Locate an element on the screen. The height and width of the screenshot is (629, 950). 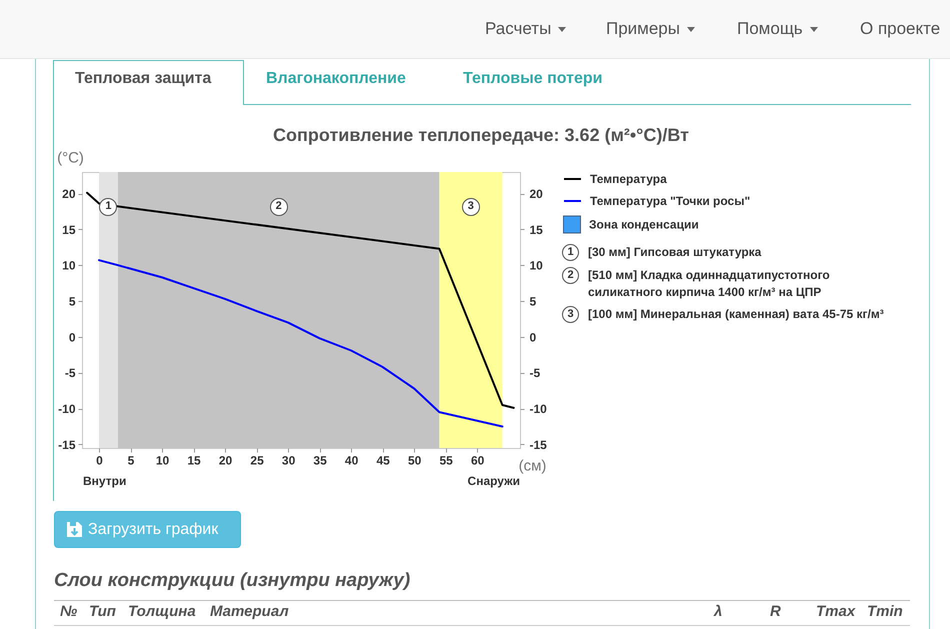
y-tick-label: -10 is located at coordinates (67, 409).